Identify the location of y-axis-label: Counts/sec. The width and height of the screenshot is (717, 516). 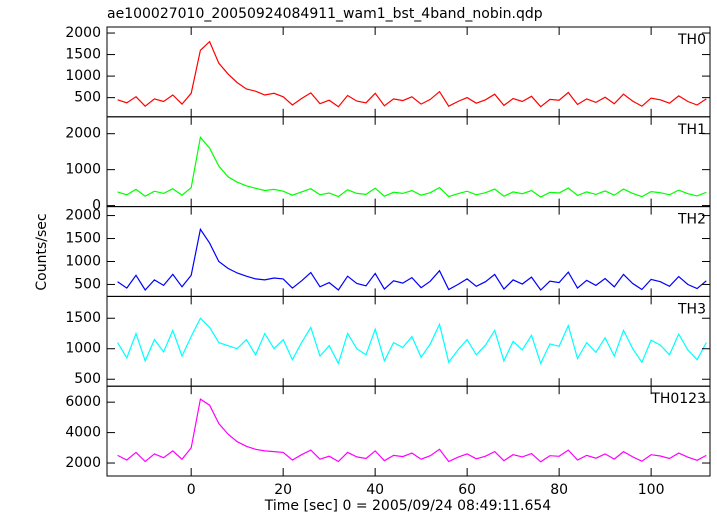
(42, 251).